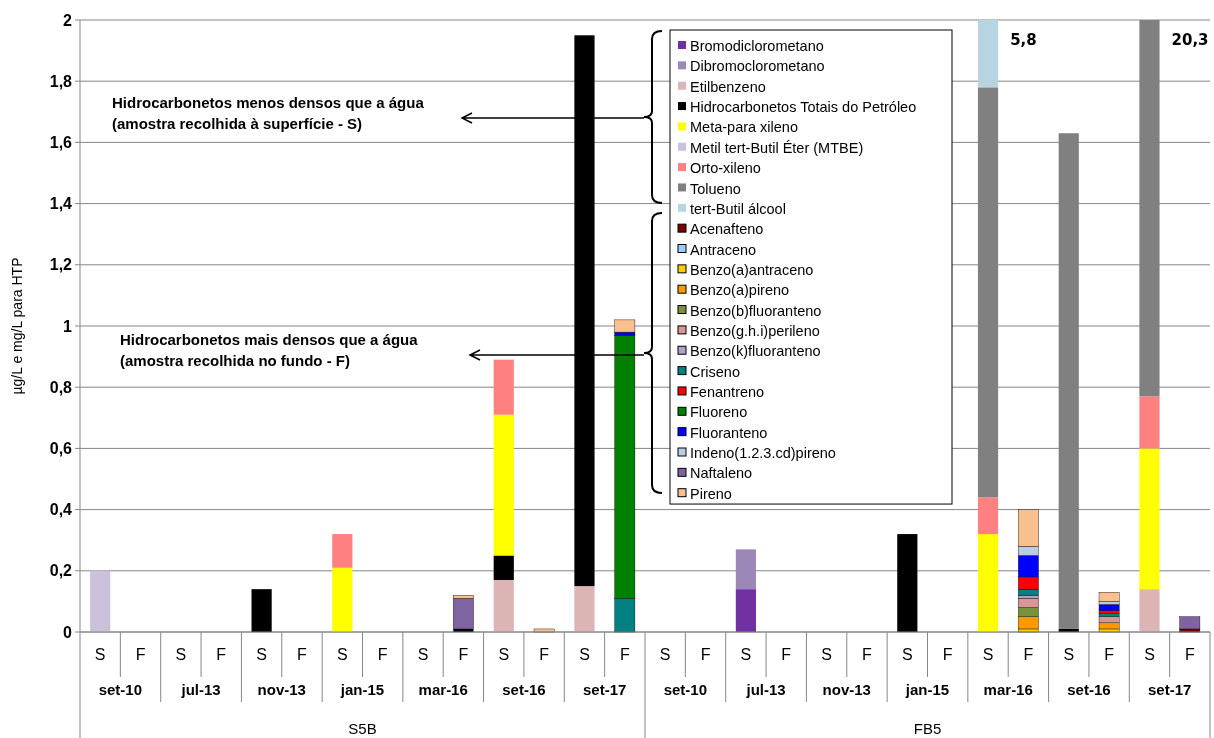 This screenshot has width=1214, height=738. Describe the element at coordinates (61, 571) in the screenshot. I see `y-tick-label: 0,2` at that location.